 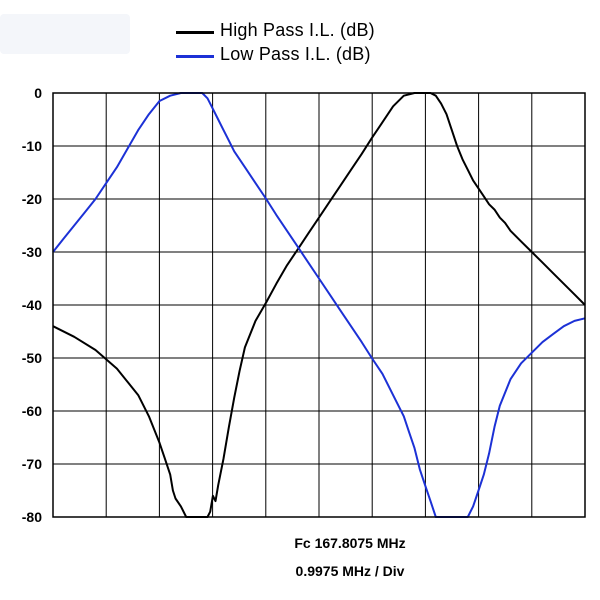 I want to click on y-tick-label: -80, so click(x=32, y=517).